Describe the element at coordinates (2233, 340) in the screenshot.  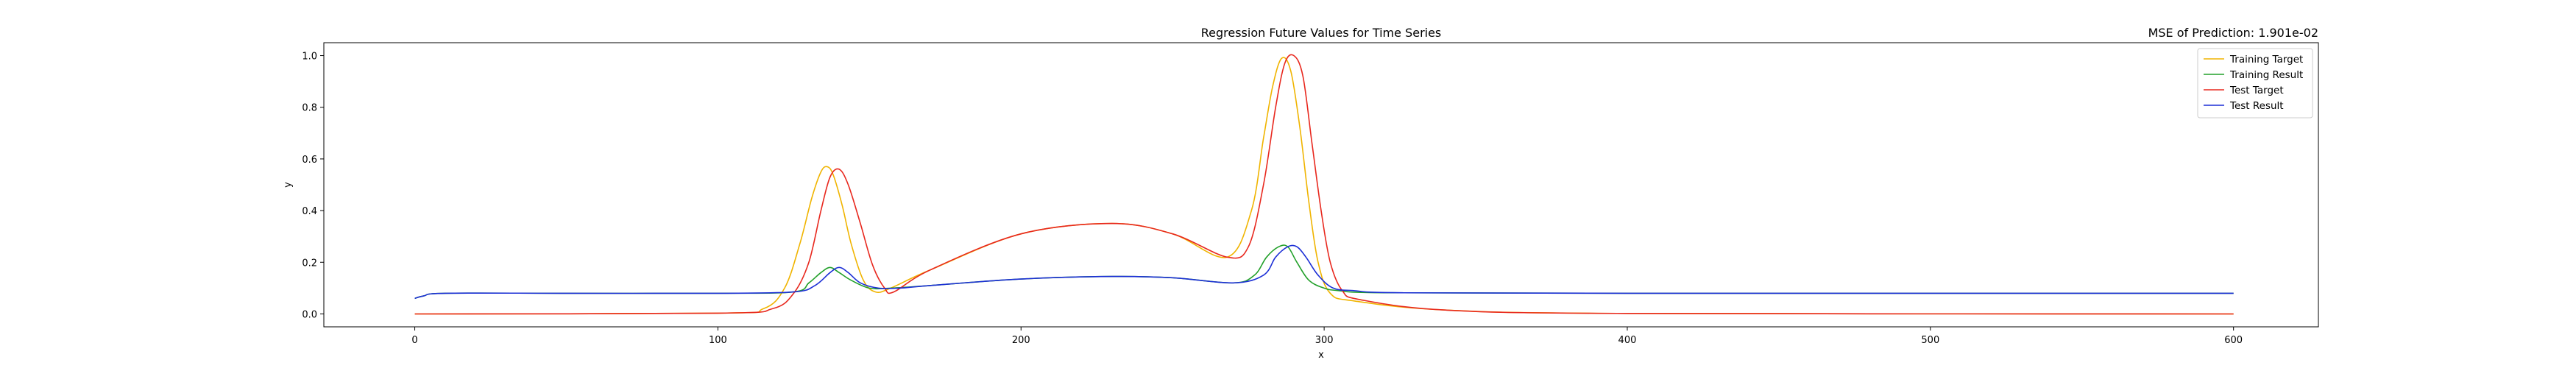
I see `x-tick-label: 600` at that location.